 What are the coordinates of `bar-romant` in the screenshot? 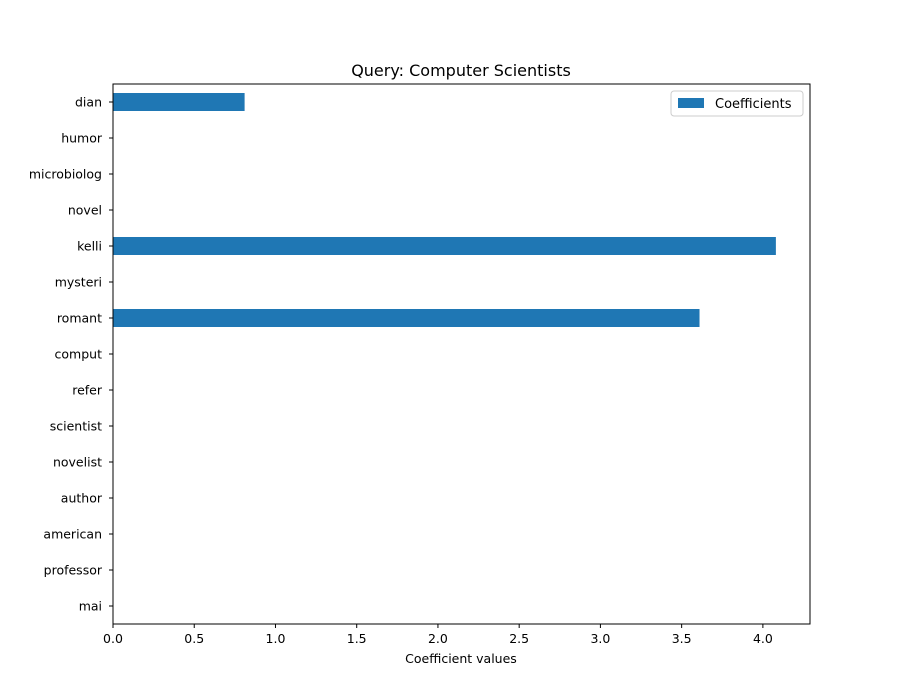 It's located at (406, 318).